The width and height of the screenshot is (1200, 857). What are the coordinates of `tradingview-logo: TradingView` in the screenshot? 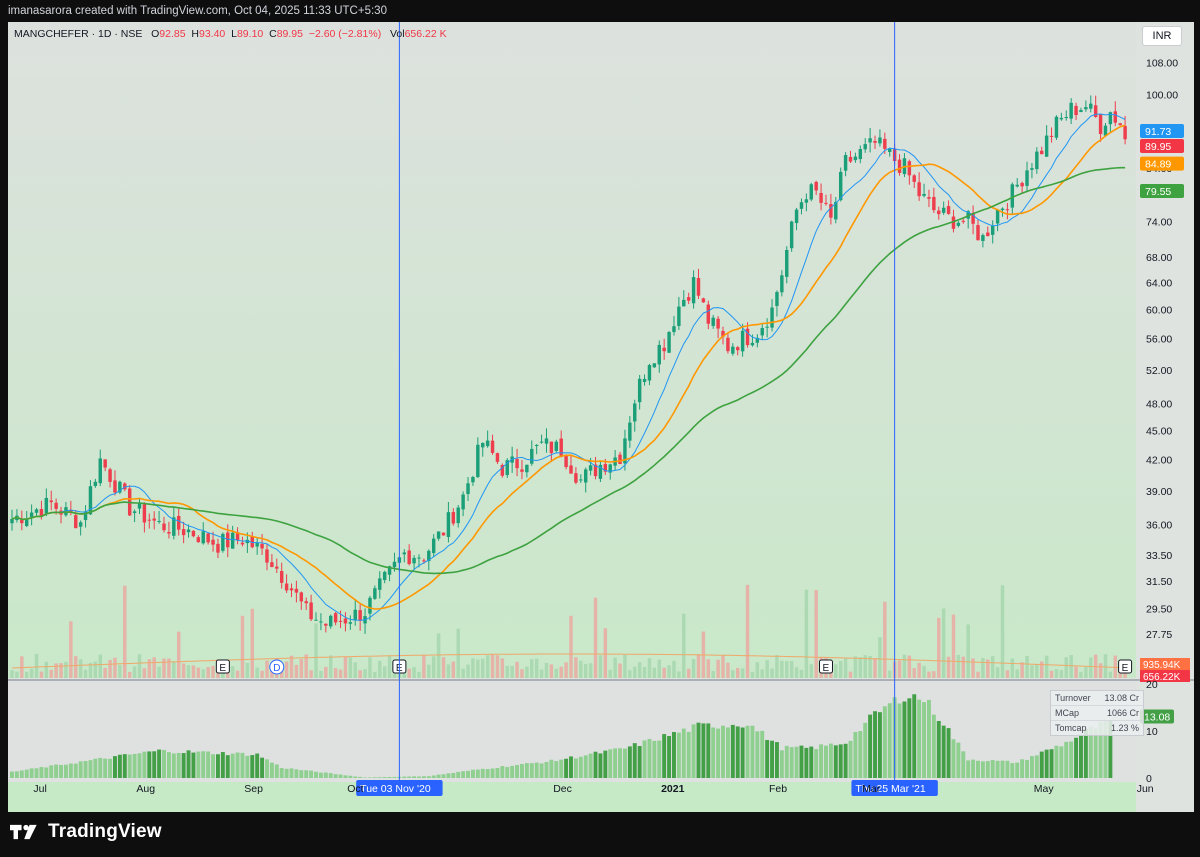 It's located at (86, 832).